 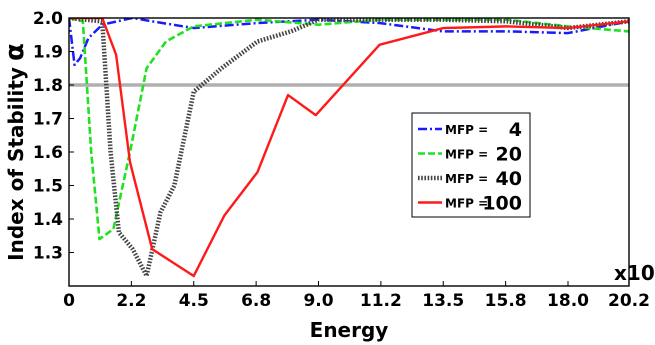 I want to click on x-tick-label: 0, so click(x=69, y=301).